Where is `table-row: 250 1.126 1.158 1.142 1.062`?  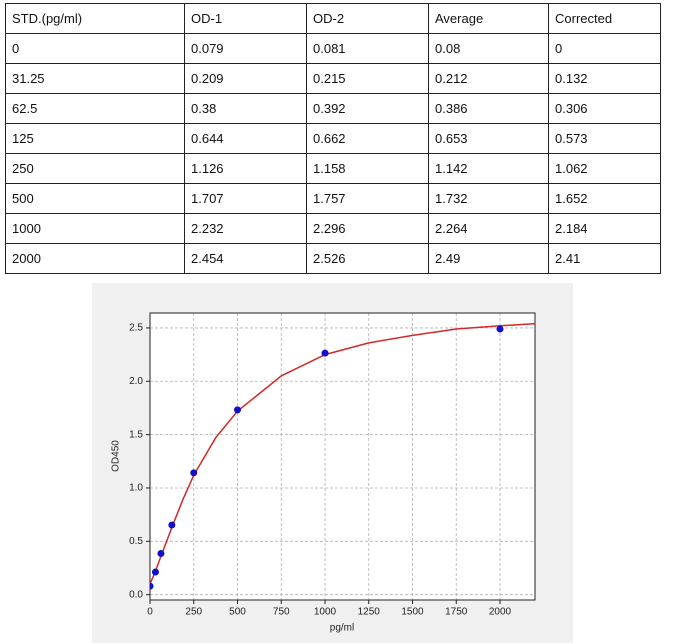 table-row: 250 1.126 1.158 1.142 1.062 is located at coordinates (333, 168).